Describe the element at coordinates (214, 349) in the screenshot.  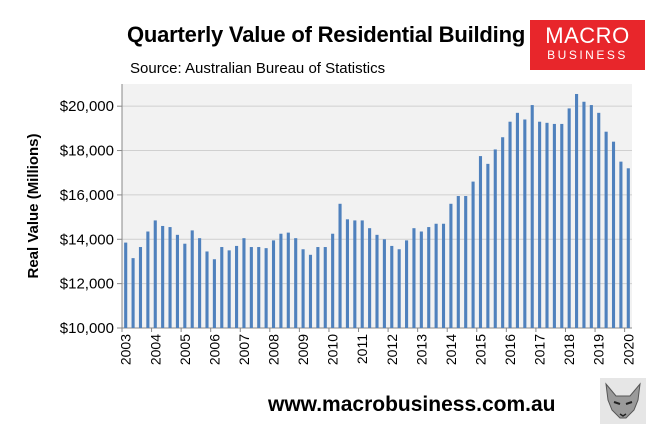
I see `x-tick-label: 2006` at that location.